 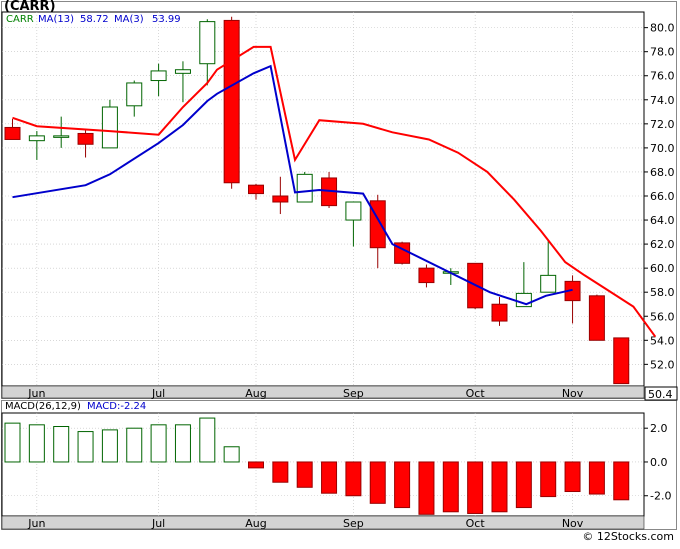 What do you see at coordinates (305, 523) in the screenshot?
I see `macd-x-tick-labels: Jun Jul Aug Sep Oct Nov` at bounding box center [305, 523].